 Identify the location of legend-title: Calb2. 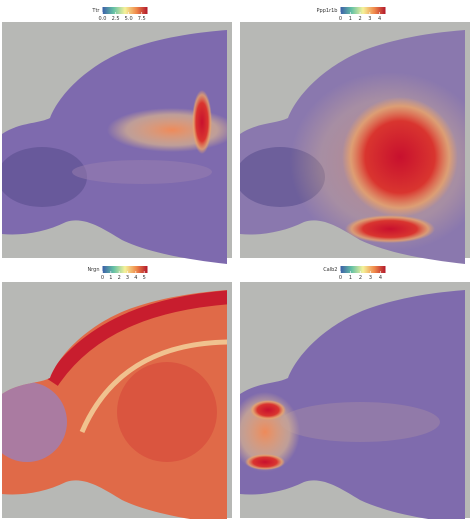
(330, 270).